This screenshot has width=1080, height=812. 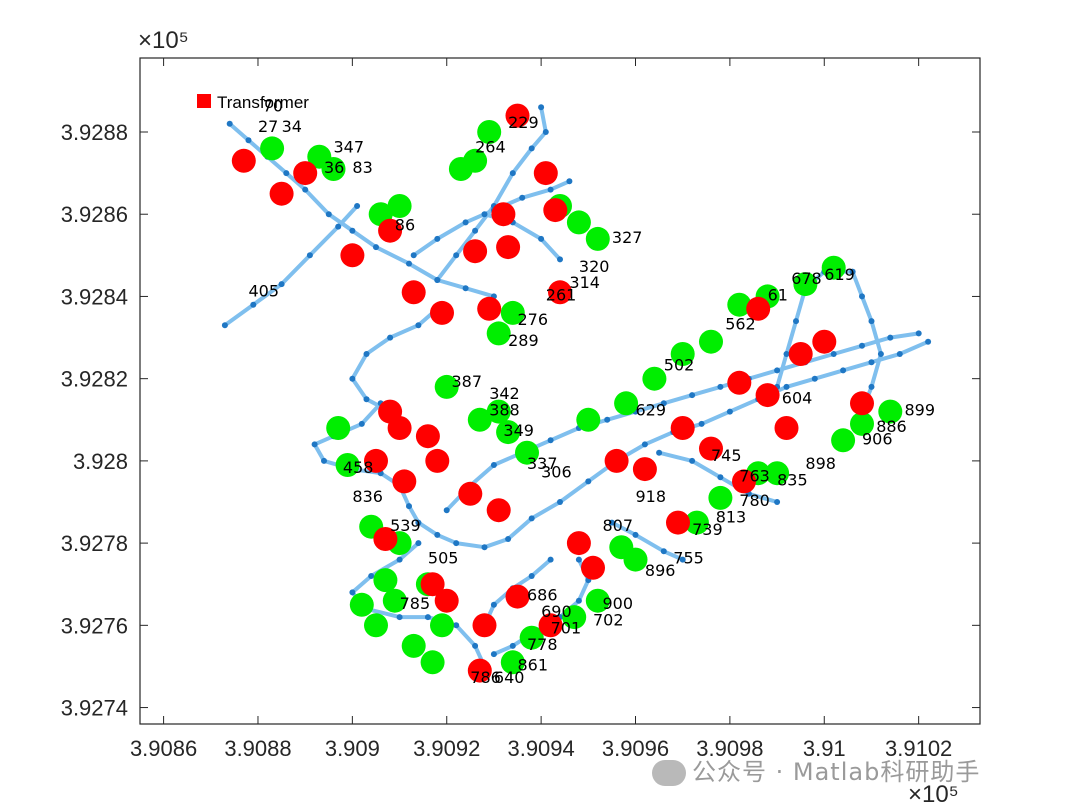 What do you see at coordinates (446, 748) in the screenshot?
I see `x-tick-label-3: 3.9092` at bounding box center [446, 748].